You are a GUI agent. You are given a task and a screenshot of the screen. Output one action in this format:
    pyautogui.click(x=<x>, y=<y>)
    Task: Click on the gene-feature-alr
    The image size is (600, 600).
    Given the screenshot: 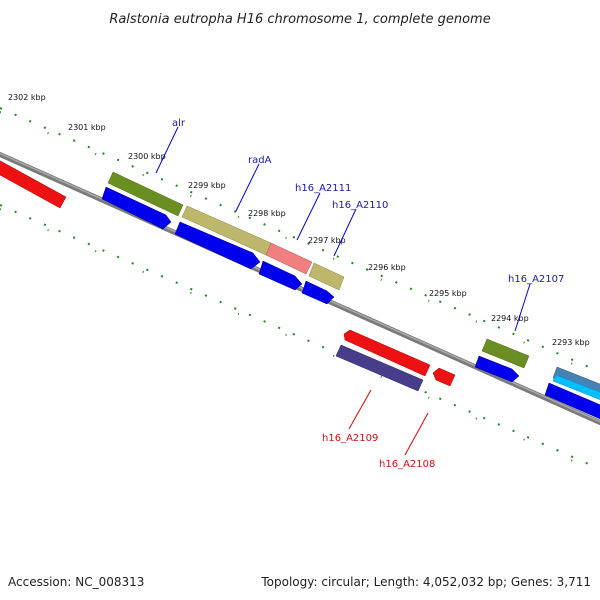 What is the action you would take?
    pyautogui.click(x=145, y=194)
    